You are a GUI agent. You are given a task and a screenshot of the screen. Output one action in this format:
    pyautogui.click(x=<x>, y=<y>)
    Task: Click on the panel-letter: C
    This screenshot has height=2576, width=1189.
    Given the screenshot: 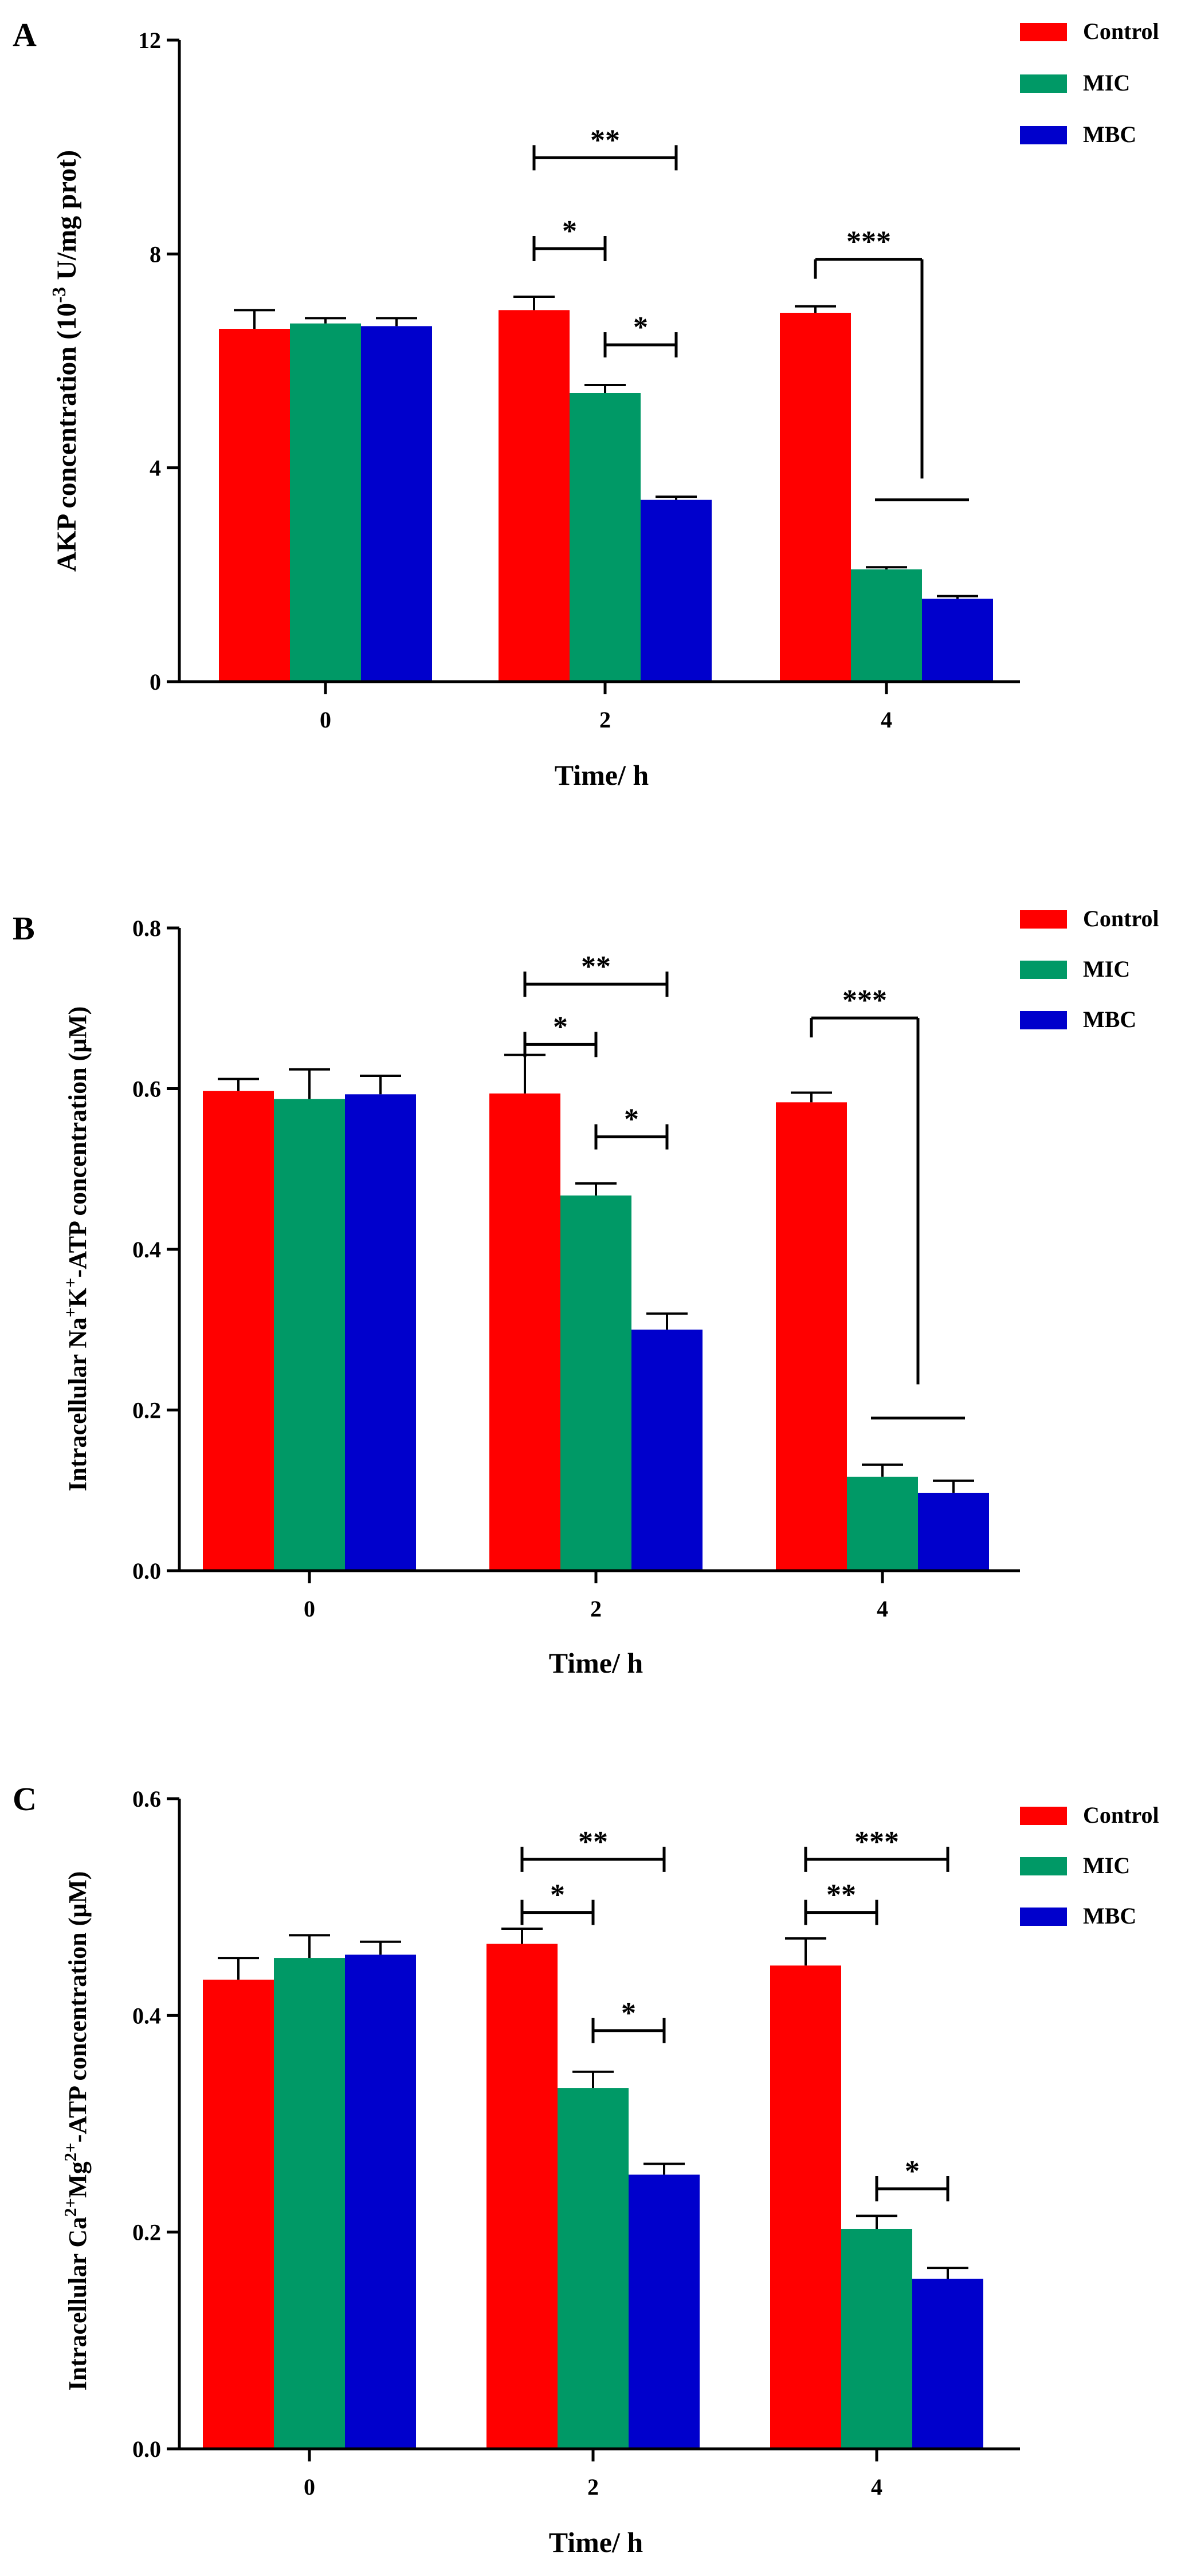 What is the action you would take?
    pyautogui.click(x=25, y=1799)
    